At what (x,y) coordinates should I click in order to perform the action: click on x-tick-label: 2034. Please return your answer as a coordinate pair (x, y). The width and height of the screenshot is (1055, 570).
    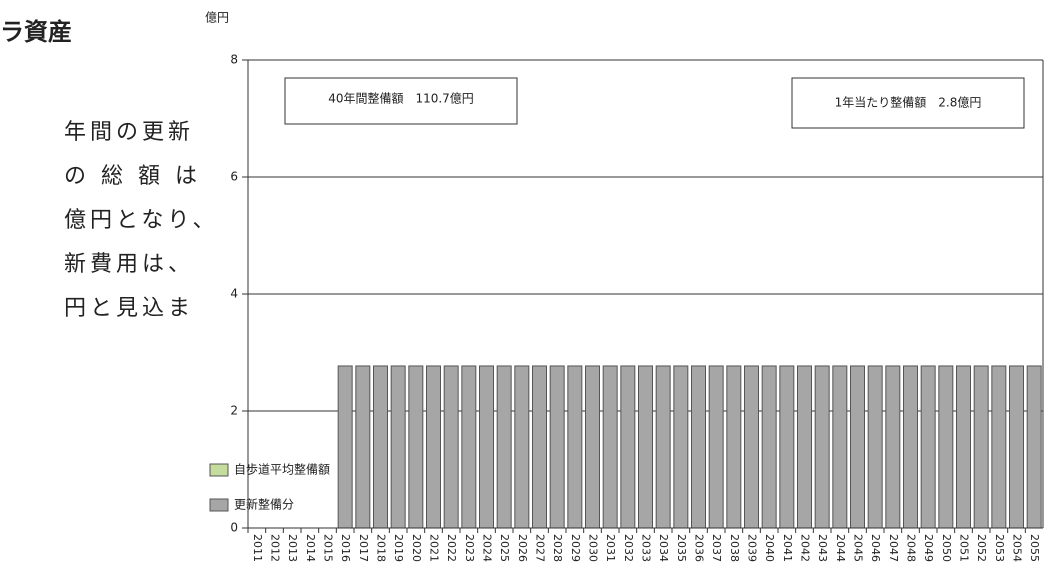
    Looking at the image, I should click on (663, 548).